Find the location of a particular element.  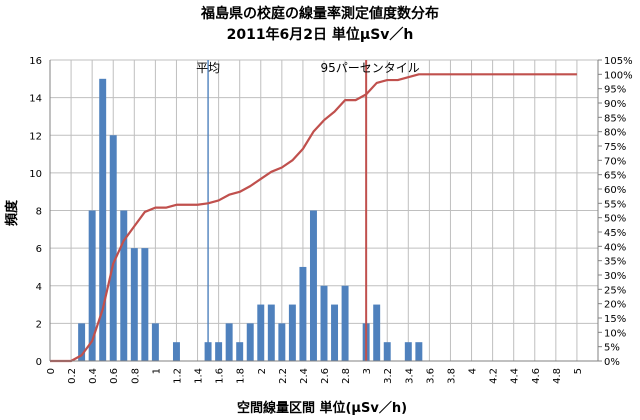

x-tick-label: 4.2 is located at coordinates (494, 376).